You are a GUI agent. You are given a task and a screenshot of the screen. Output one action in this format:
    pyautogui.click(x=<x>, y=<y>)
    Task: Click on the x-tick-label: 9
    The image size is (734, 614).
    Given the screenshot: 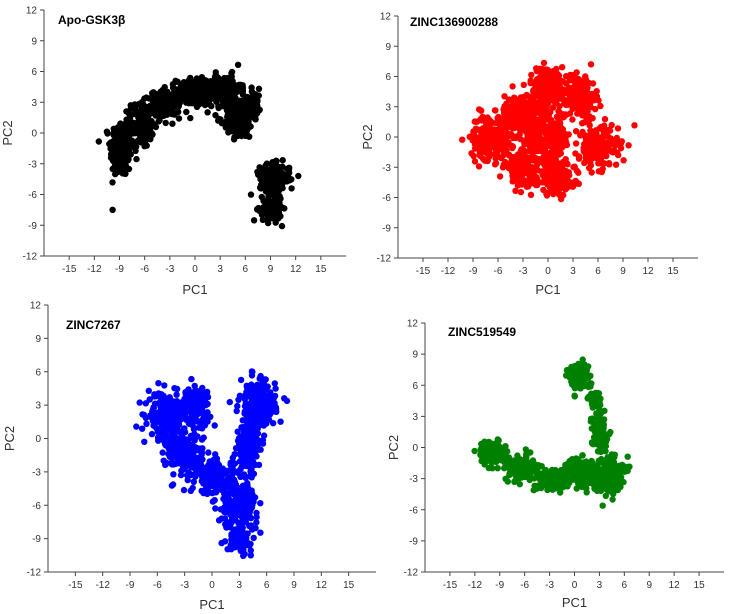 What is the action you would take?
    pyautogui.click(x=623, y=271)
    